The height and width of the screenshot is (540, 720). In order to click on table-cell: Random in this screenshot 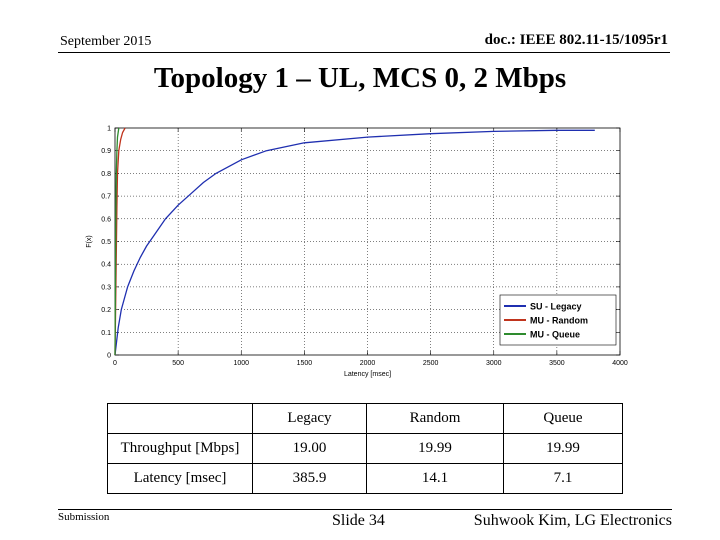, I will do `click(435, 418)`.